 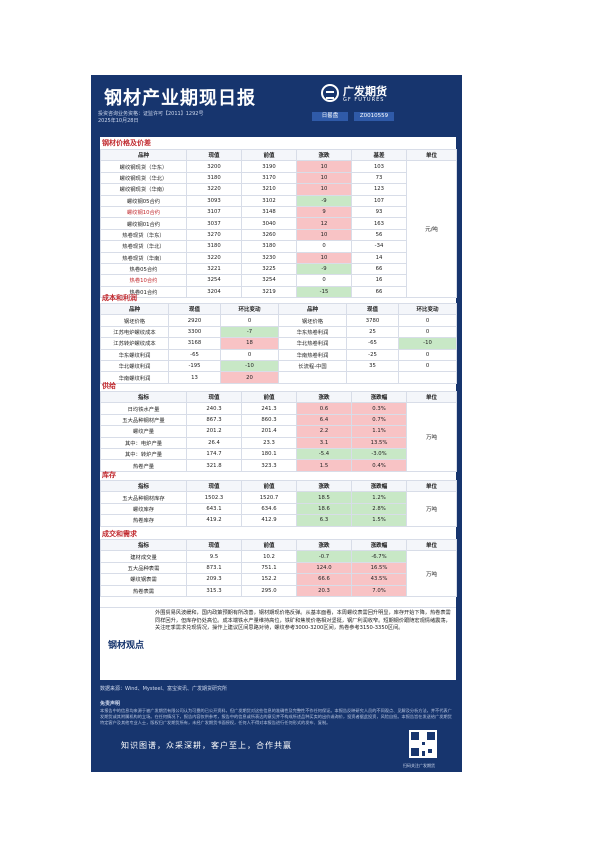 I want to click on column-header: 指标, so click(x=143, y=486).